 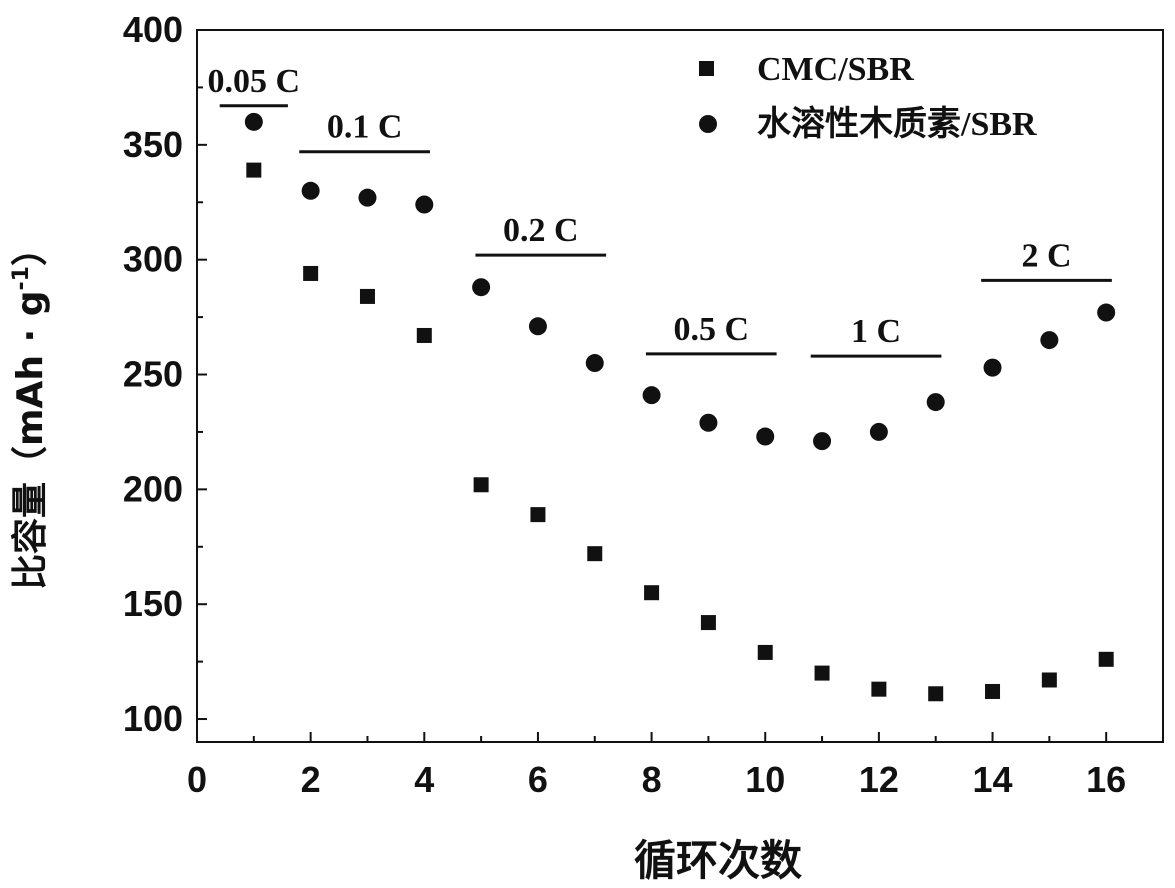 What do you see at coordinates (706, 68) in the screenshot?
I see `legend-marker-square` at bounding box center [706, 68].